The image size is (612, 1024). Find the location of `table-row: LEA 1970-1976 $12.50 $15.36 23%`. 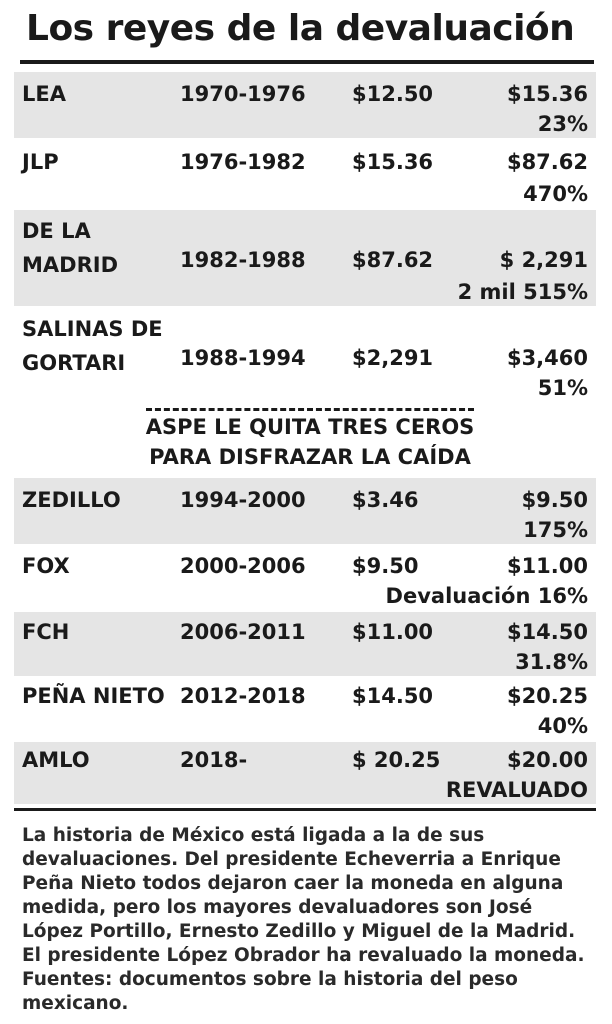

table-row: LEA 1970-1976 $12.50 $15.36 23% is located at coordinates (305, 105).